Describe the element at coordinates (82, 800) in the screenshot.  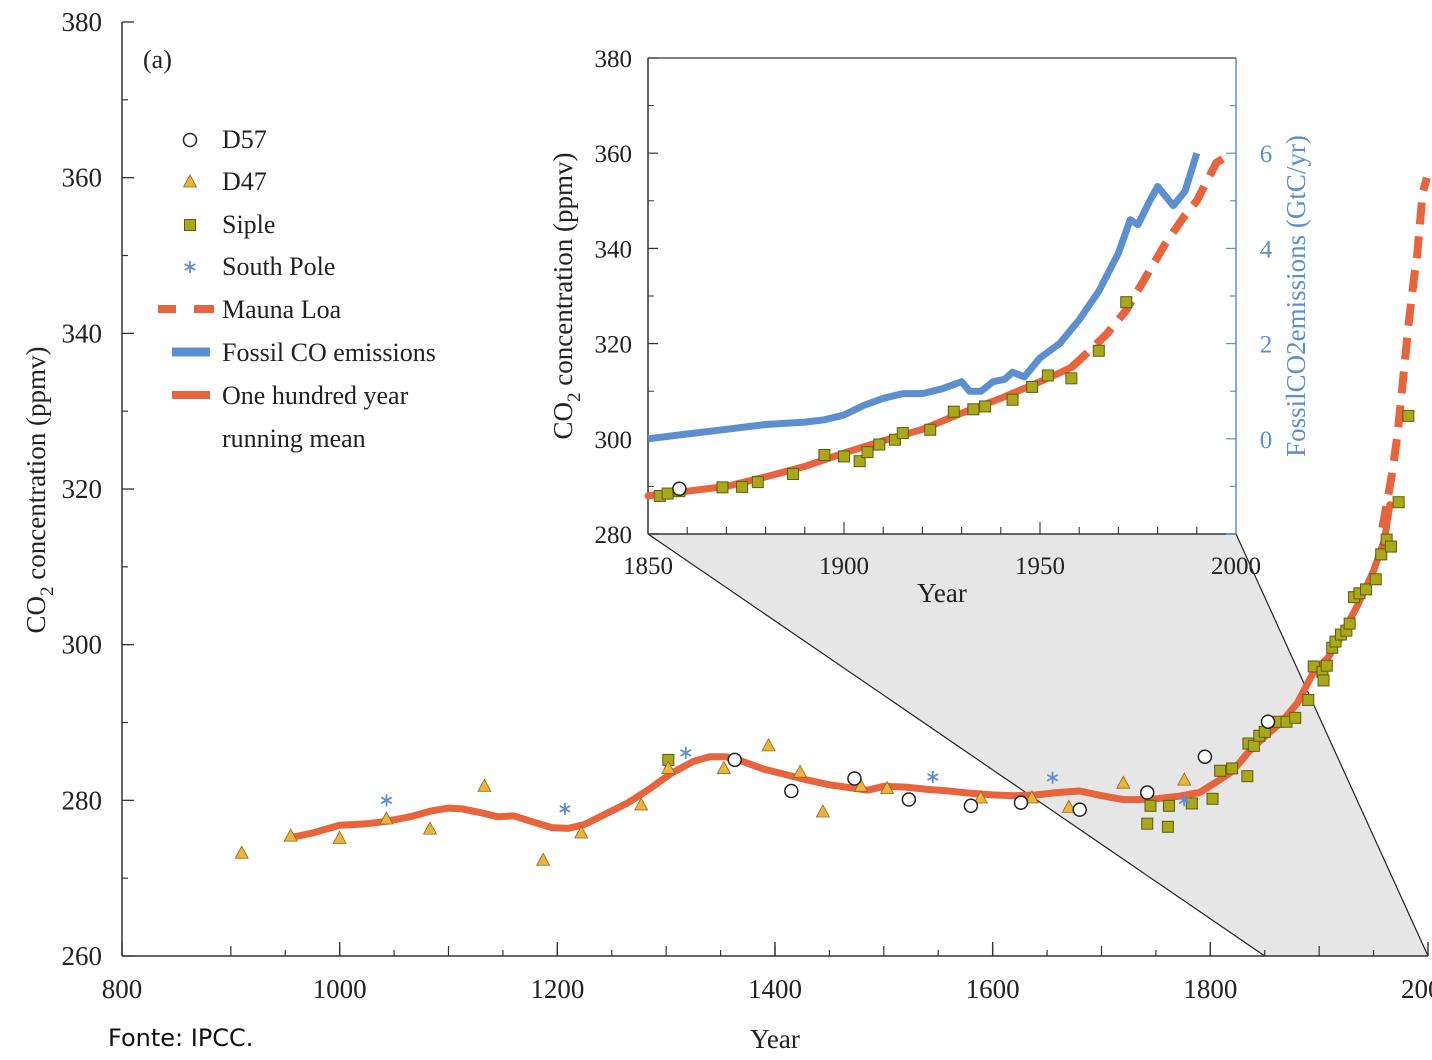
I see `y-tick-label: 280` at that location.